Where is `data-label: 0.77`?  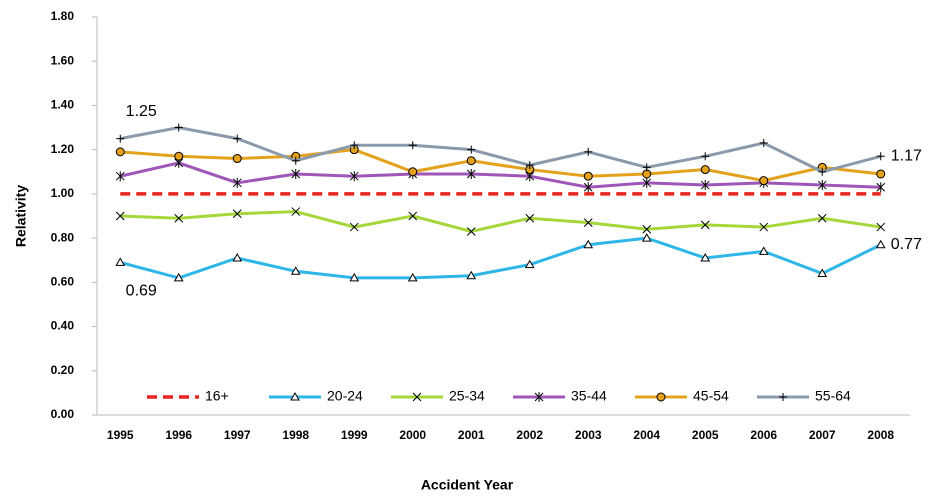
data-label: 0.77 is located at coordinates (906, 244).